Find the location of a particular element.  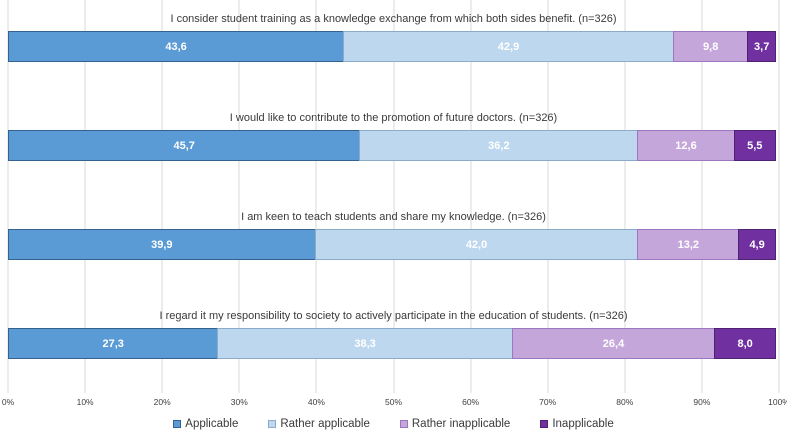

bar-segment-rather-applicable: 42,0 is located at coordinates (476, 244).